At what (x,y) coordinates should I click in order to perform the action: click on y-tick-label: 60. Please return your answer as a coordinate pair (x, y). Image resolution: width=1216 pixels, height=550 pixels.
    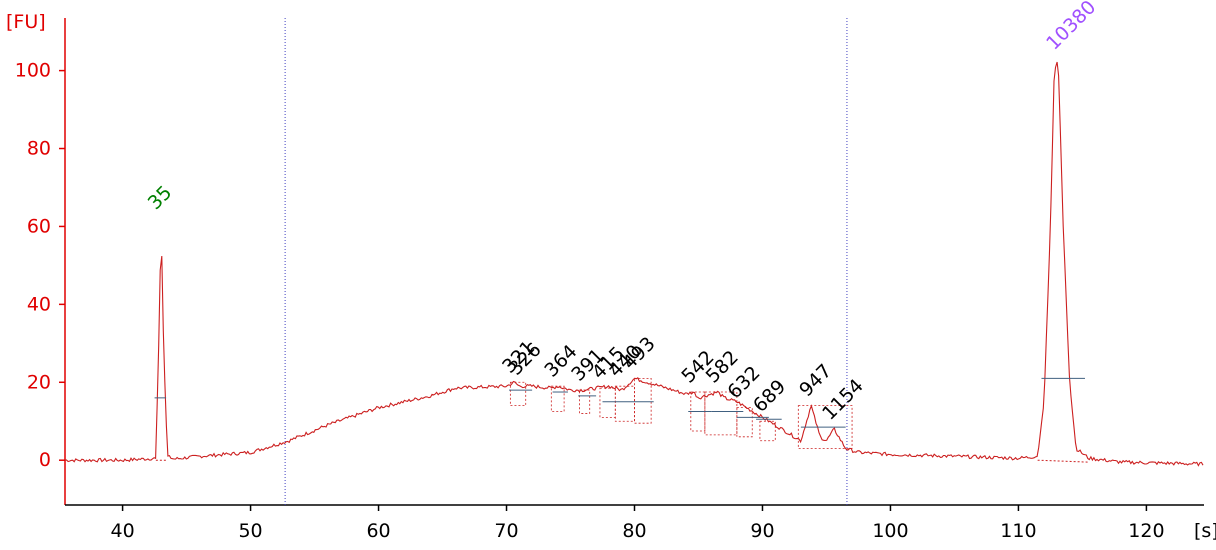
    Looking at the image, I should click on (39, 226).